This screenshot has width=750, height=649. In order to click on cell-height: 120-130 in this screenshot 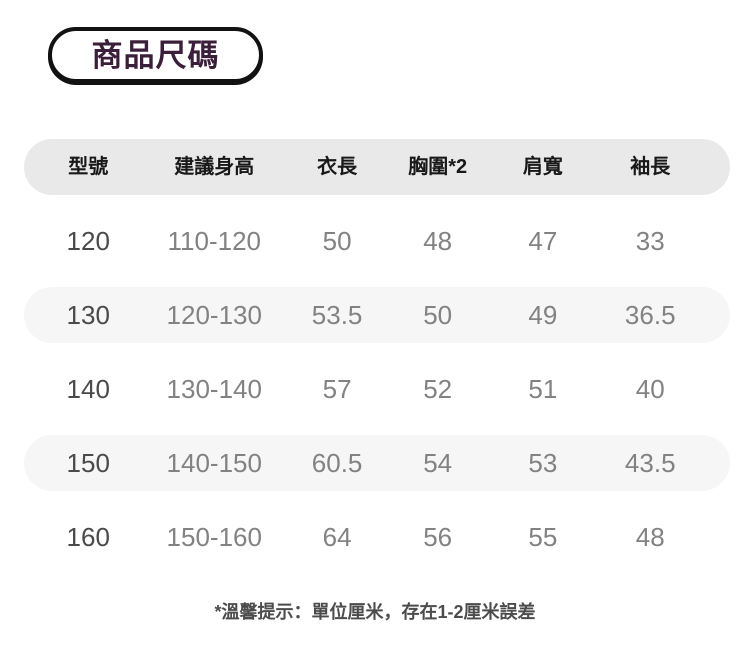, I will do `click(214, 315)`.